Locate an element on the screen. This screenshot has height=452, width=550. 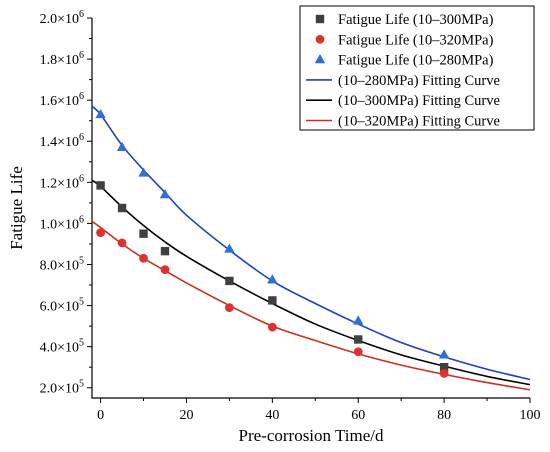
y-tick-label: 6.0×10⁵ is located at coordinates (62, 306).